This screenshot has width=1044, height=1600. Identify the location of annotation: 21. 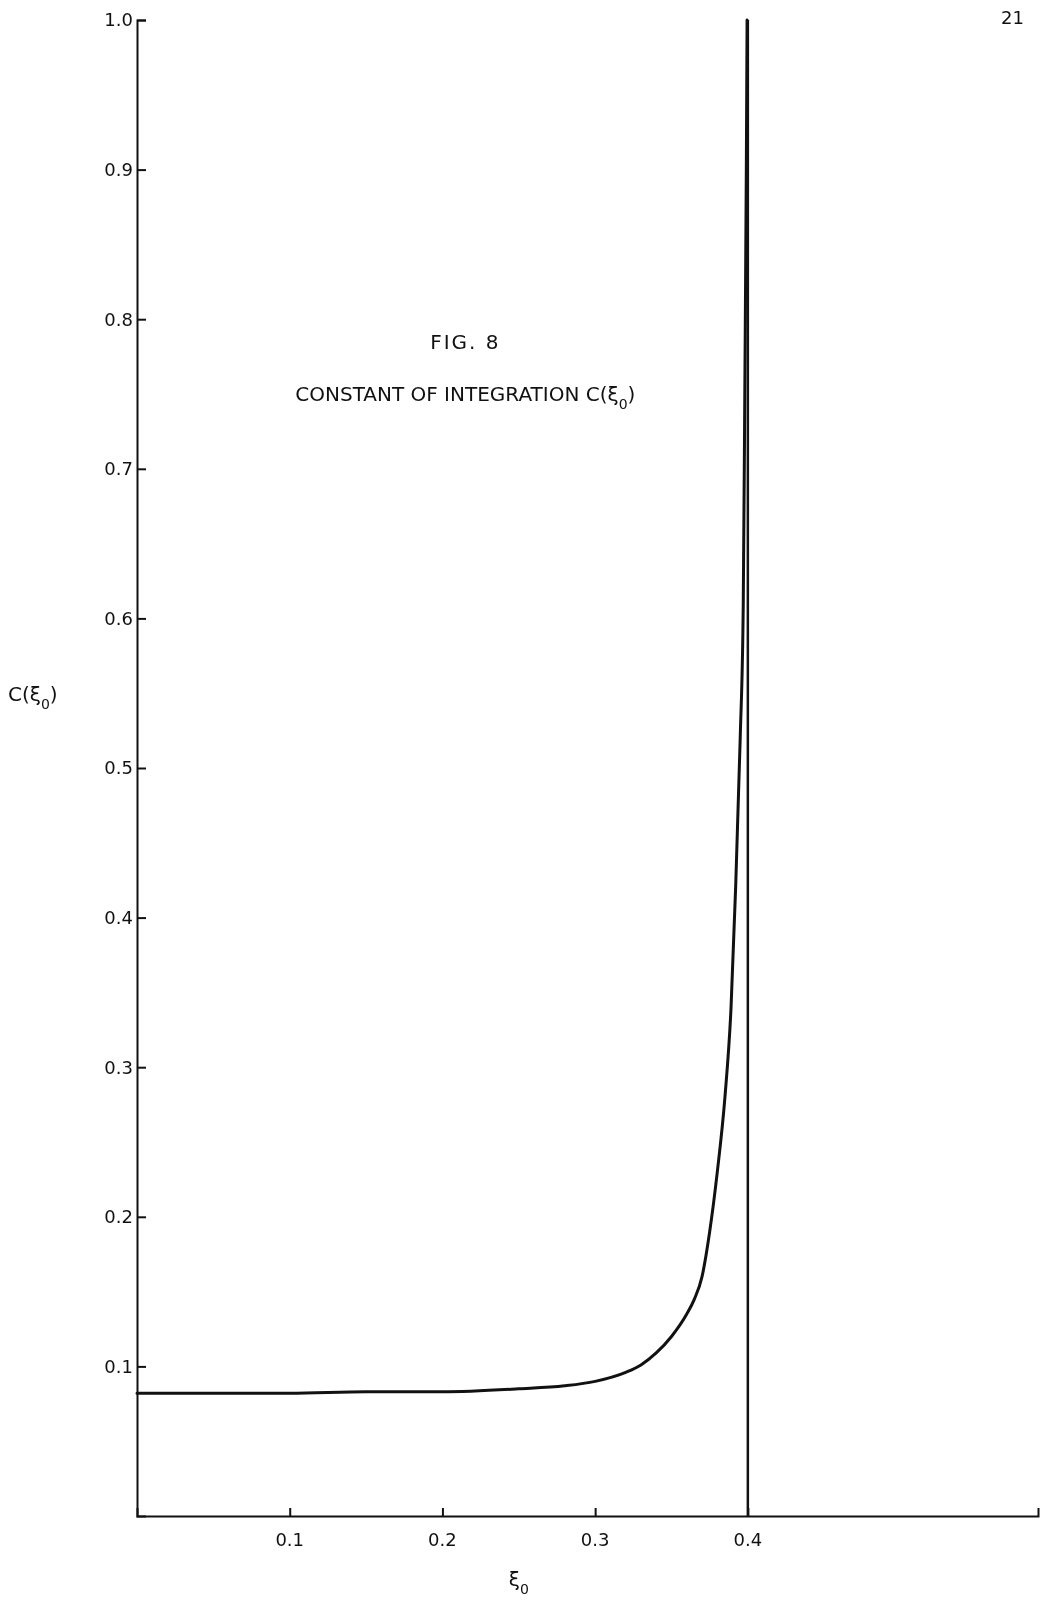
(1012, 17).